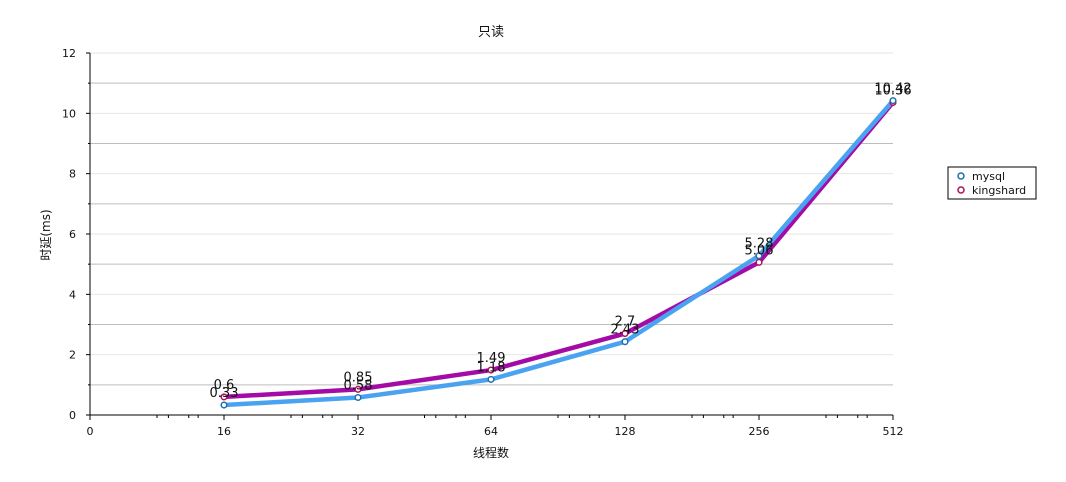  I want to click on y-tick-label-6: 6, so click(72, 234).